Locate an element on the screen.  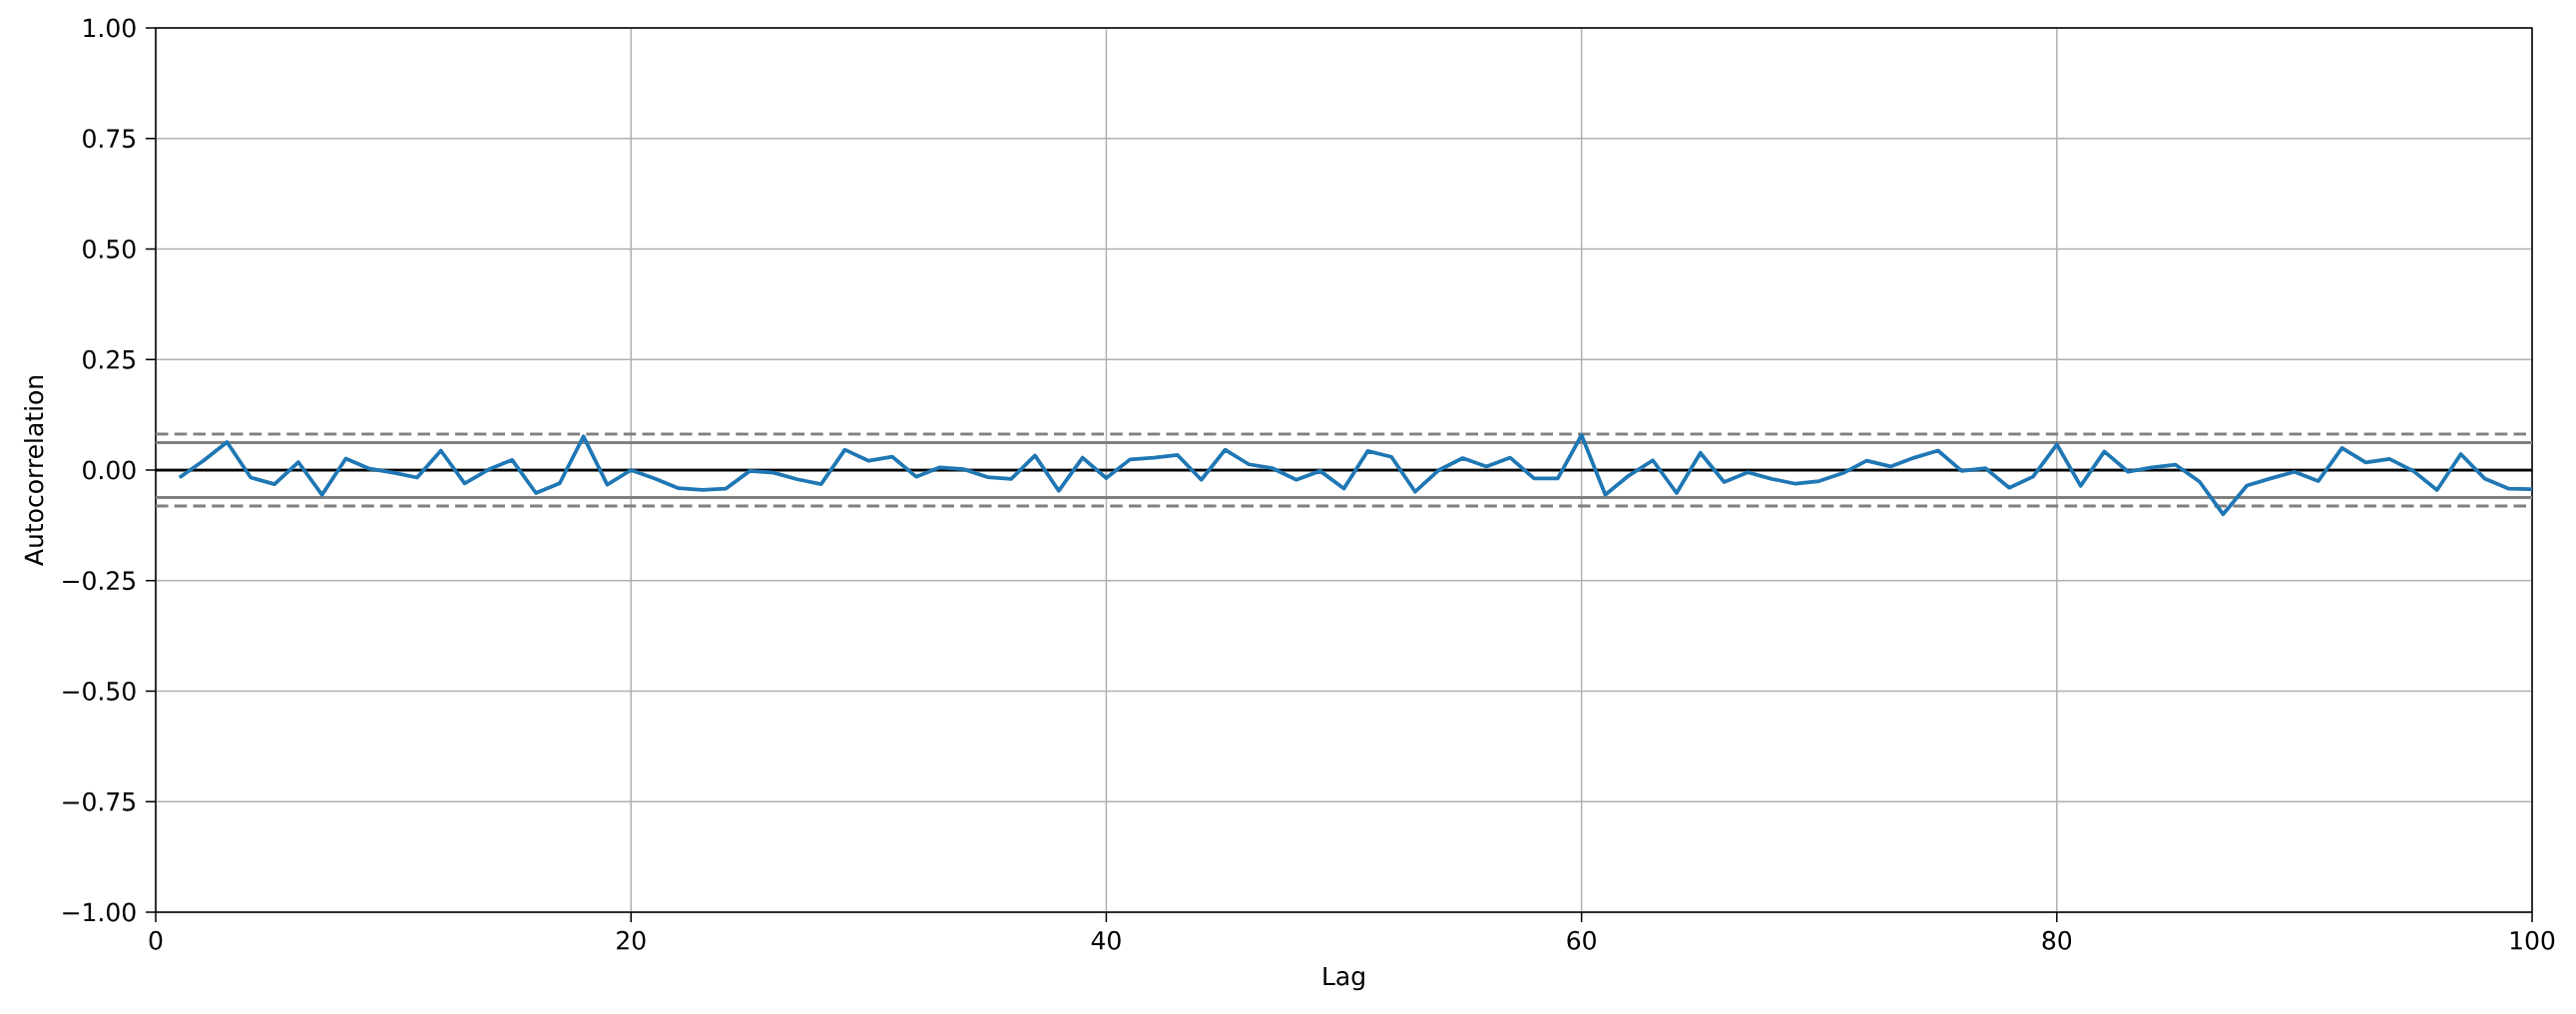
x-tick-label: 20 is located at coordinates (632, 940).